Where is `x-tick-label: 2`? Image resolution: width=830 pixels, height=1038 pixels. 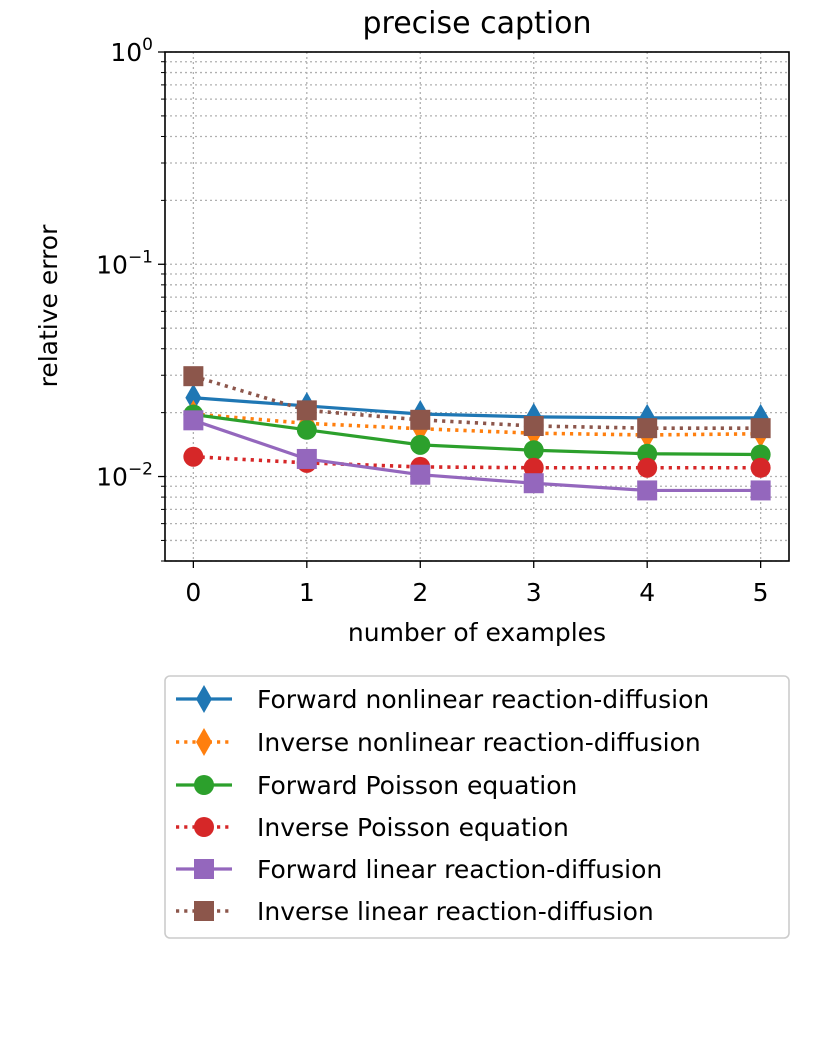
x-tick-label: 2 is located at coordinates (420, 592).